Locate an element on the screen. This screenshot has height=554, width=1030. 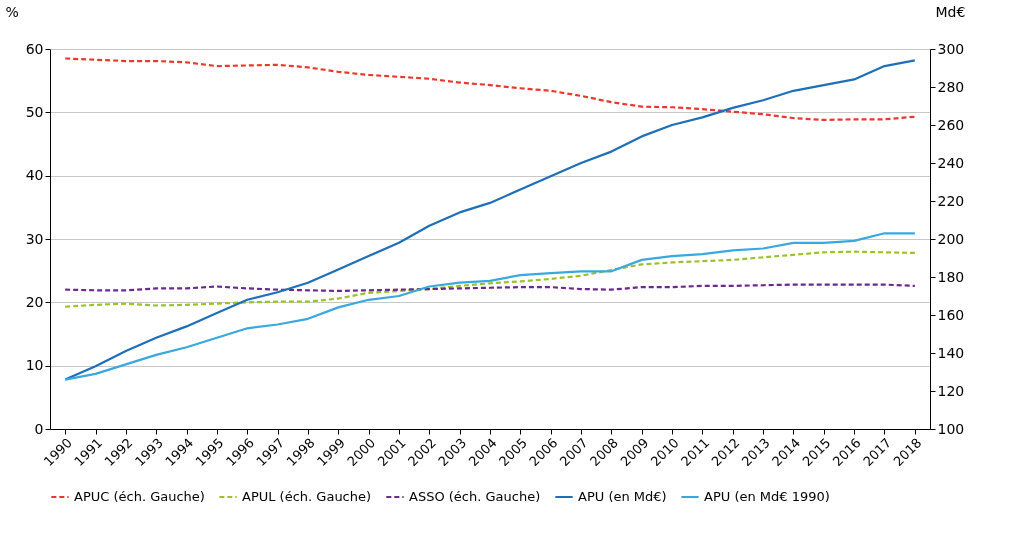
y-tick-label: 60 is located at coordinates (34, 48).